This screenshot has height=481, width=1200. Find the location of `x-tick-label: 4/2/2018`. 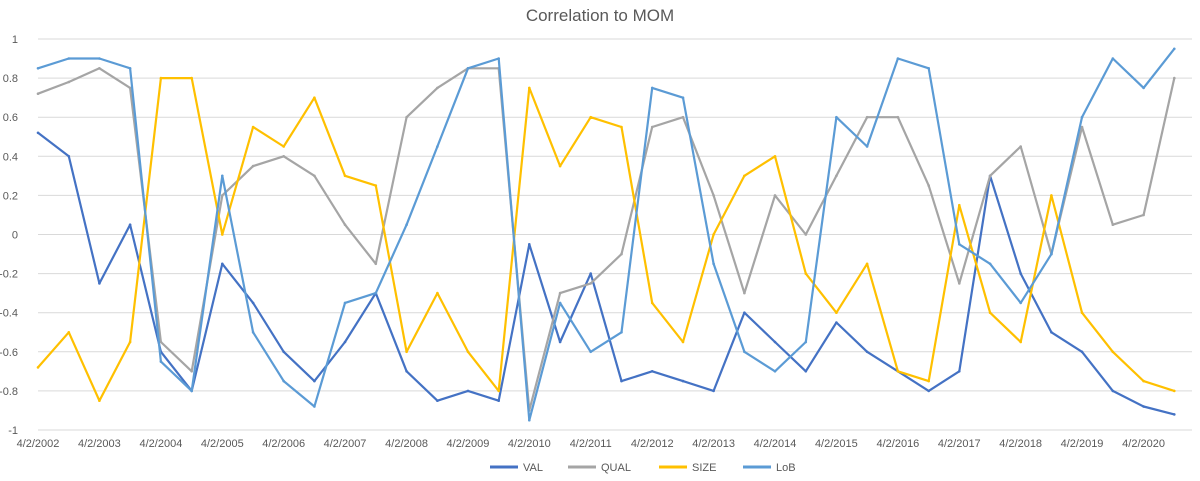

x-tick-label: 4/2/2018 is located at coordinates (1020, 444).